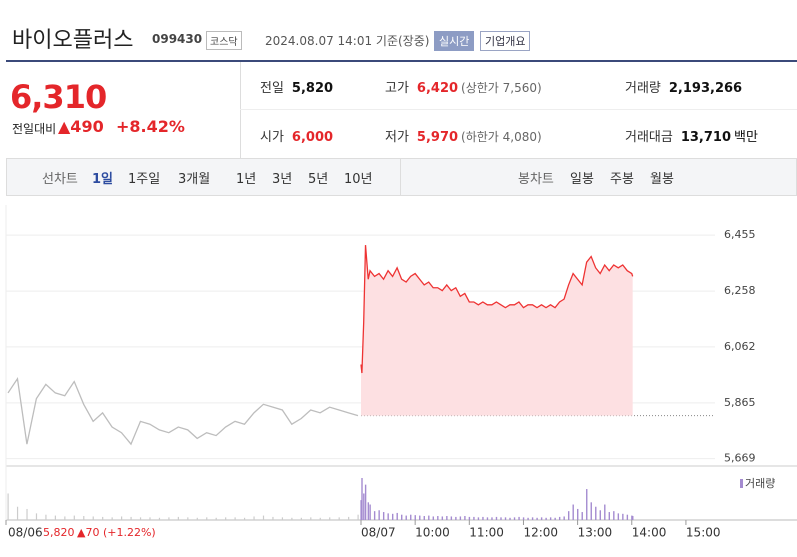 The width and height of the screenshot is (797, 557). I want to click on stat: 거래량 2,193,266, so click(683, 86).